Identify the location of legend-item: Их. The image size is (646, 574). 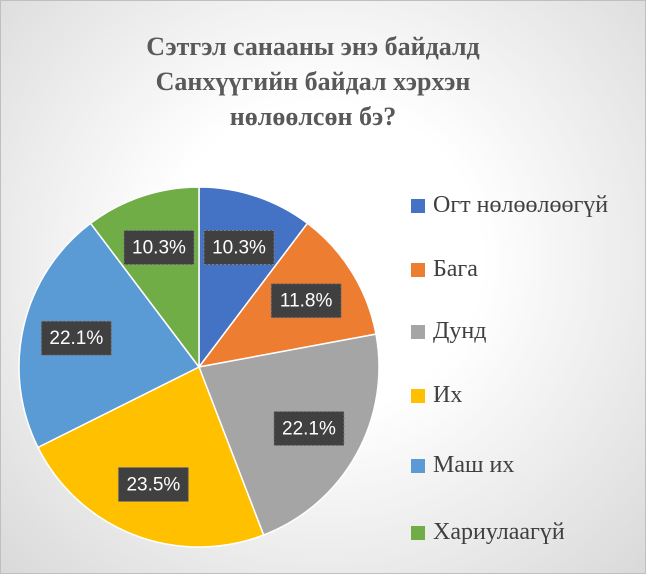
(522, 395).